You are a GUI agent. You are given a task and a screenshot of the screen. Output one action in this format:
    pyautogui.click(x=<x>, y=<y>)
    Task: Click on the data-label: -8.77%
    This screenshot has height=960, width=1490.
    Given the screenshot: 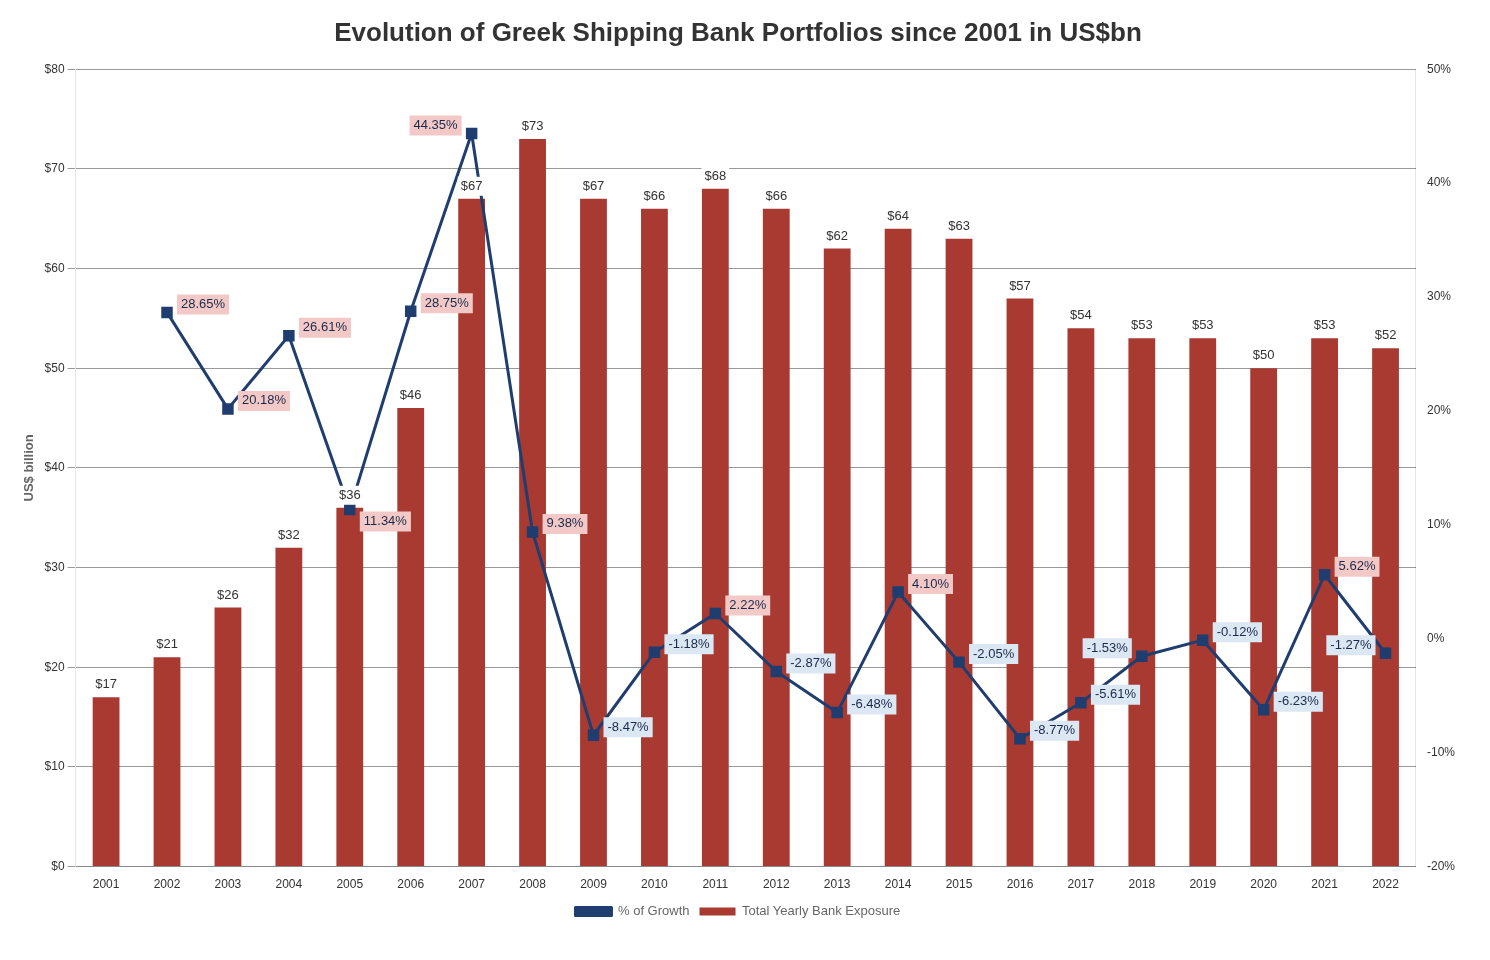 What is the action you would take?
    pyautogui.click(x=1054, y=730)
    